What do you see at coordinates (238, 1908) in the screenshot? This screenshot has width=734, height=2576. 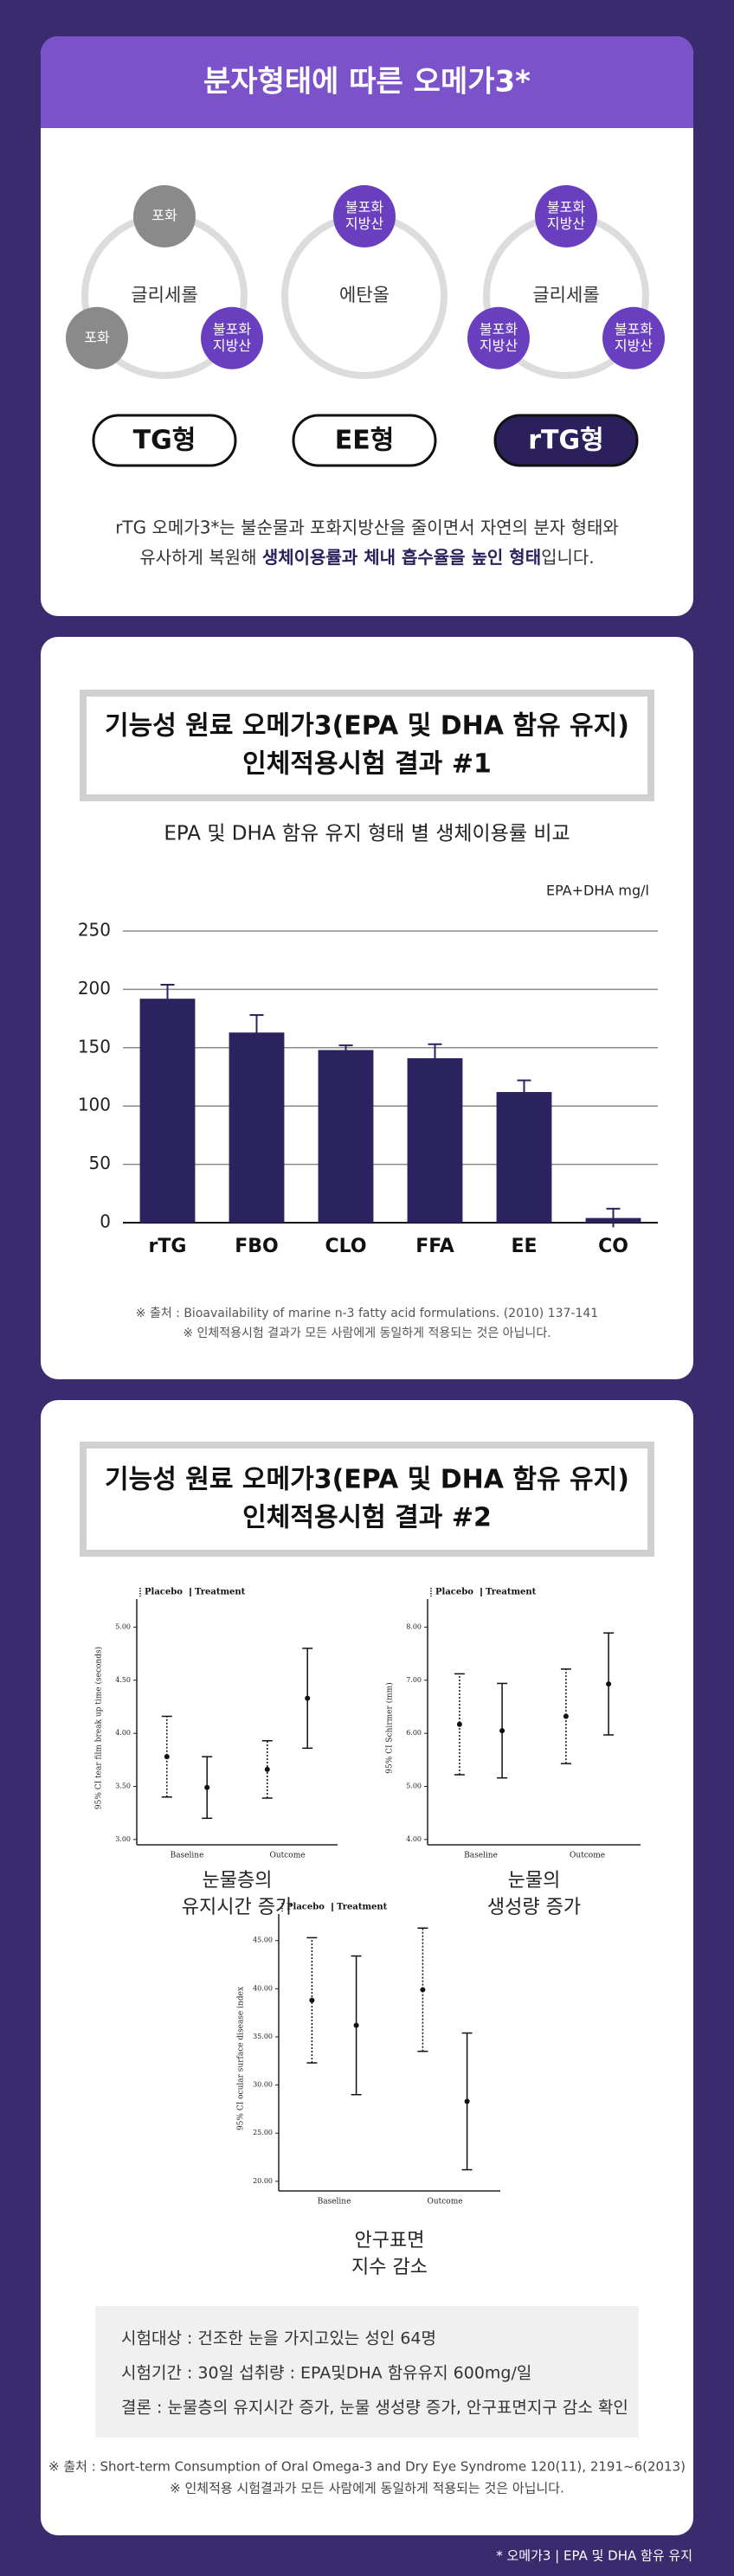 I see `chart-caption: 유지시간 증가` at bounding box center [238, 1908].